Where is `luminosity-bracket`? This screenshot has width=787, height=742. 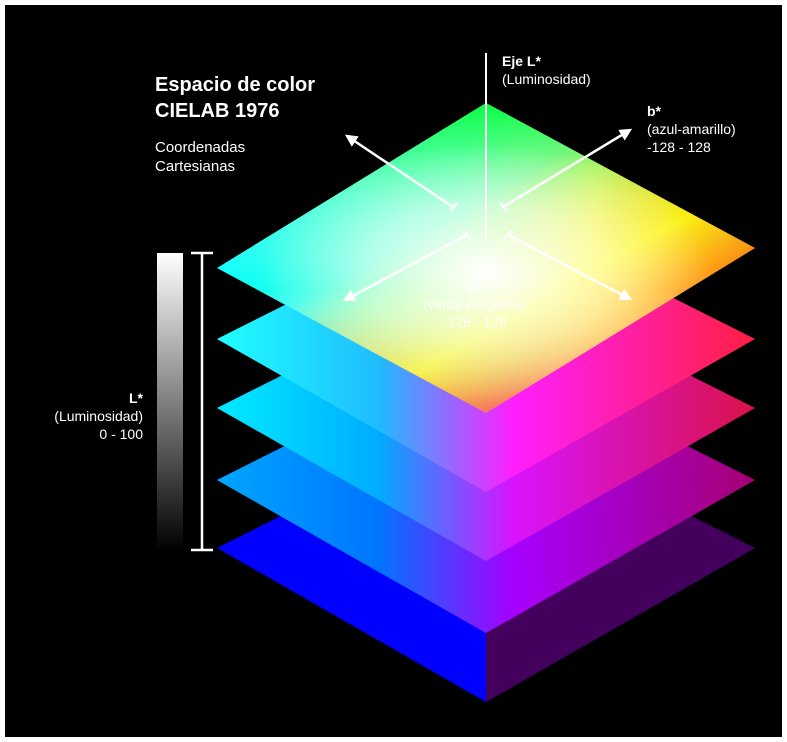
luminosity-bracket is located at coordinates (202, 401).